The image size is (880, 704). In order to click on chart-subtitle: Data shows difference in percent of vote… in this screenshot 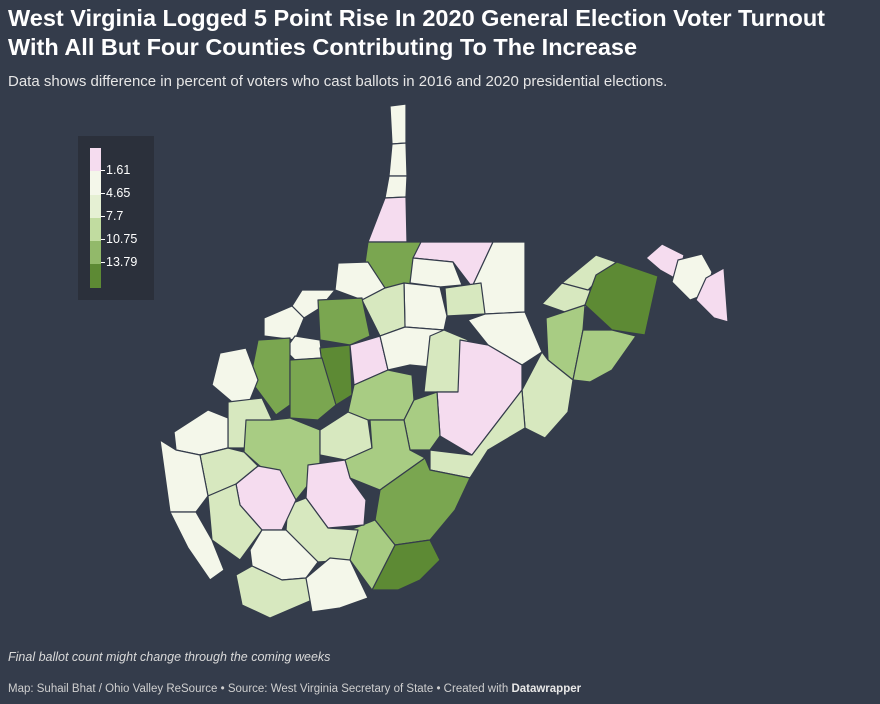, I will do `click(338, 81)`.